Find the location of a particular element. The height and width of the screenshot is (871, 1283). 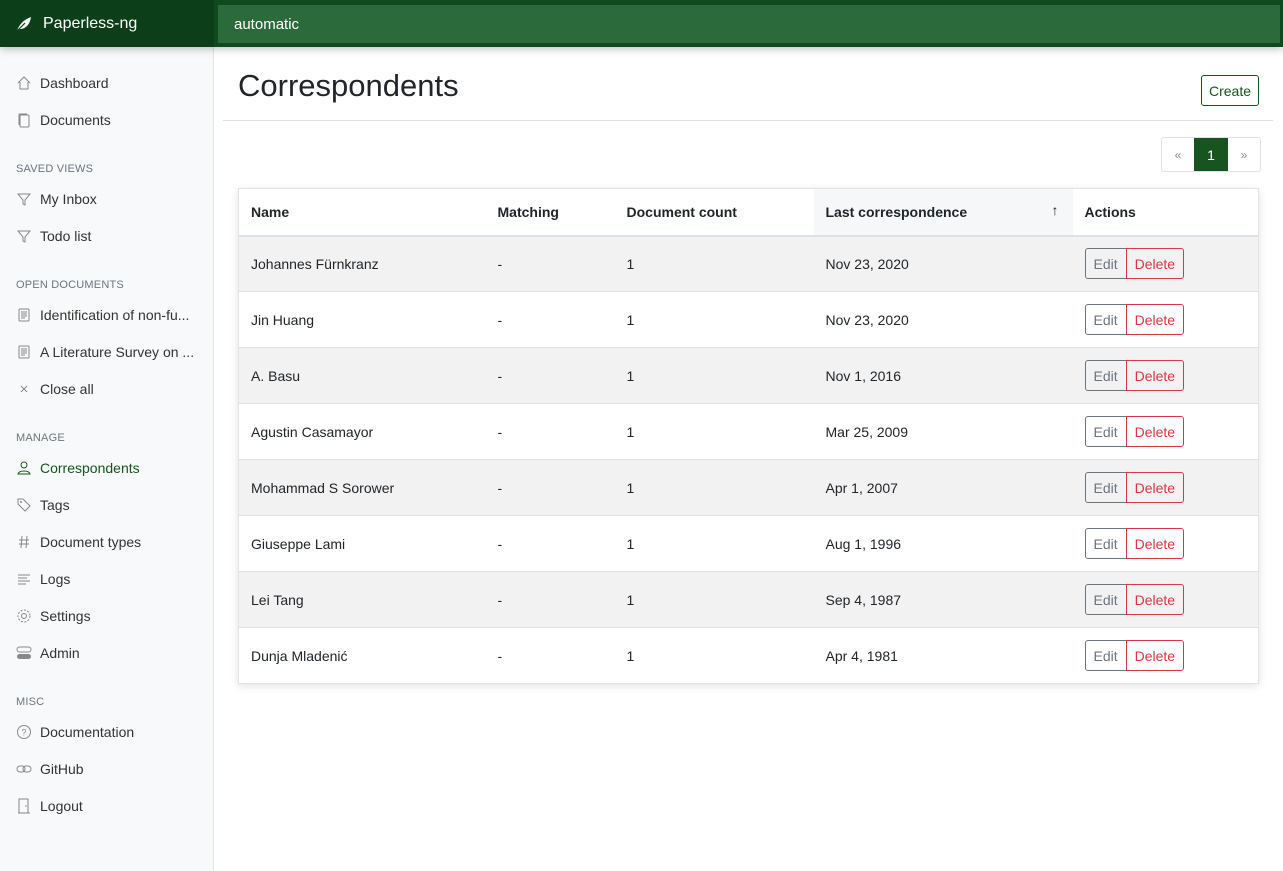

table-row: Dunja Mladenić -1 Apr 4, 1981 Edit Delete is located at coordinates (748, 655).